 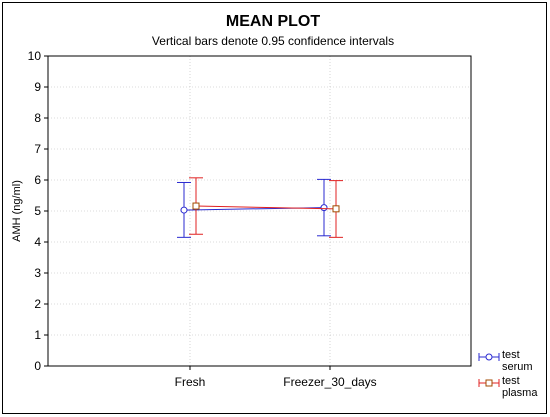 I want to click on y-axis-label: AMH (ng/ml), so click(x=17, y=211).